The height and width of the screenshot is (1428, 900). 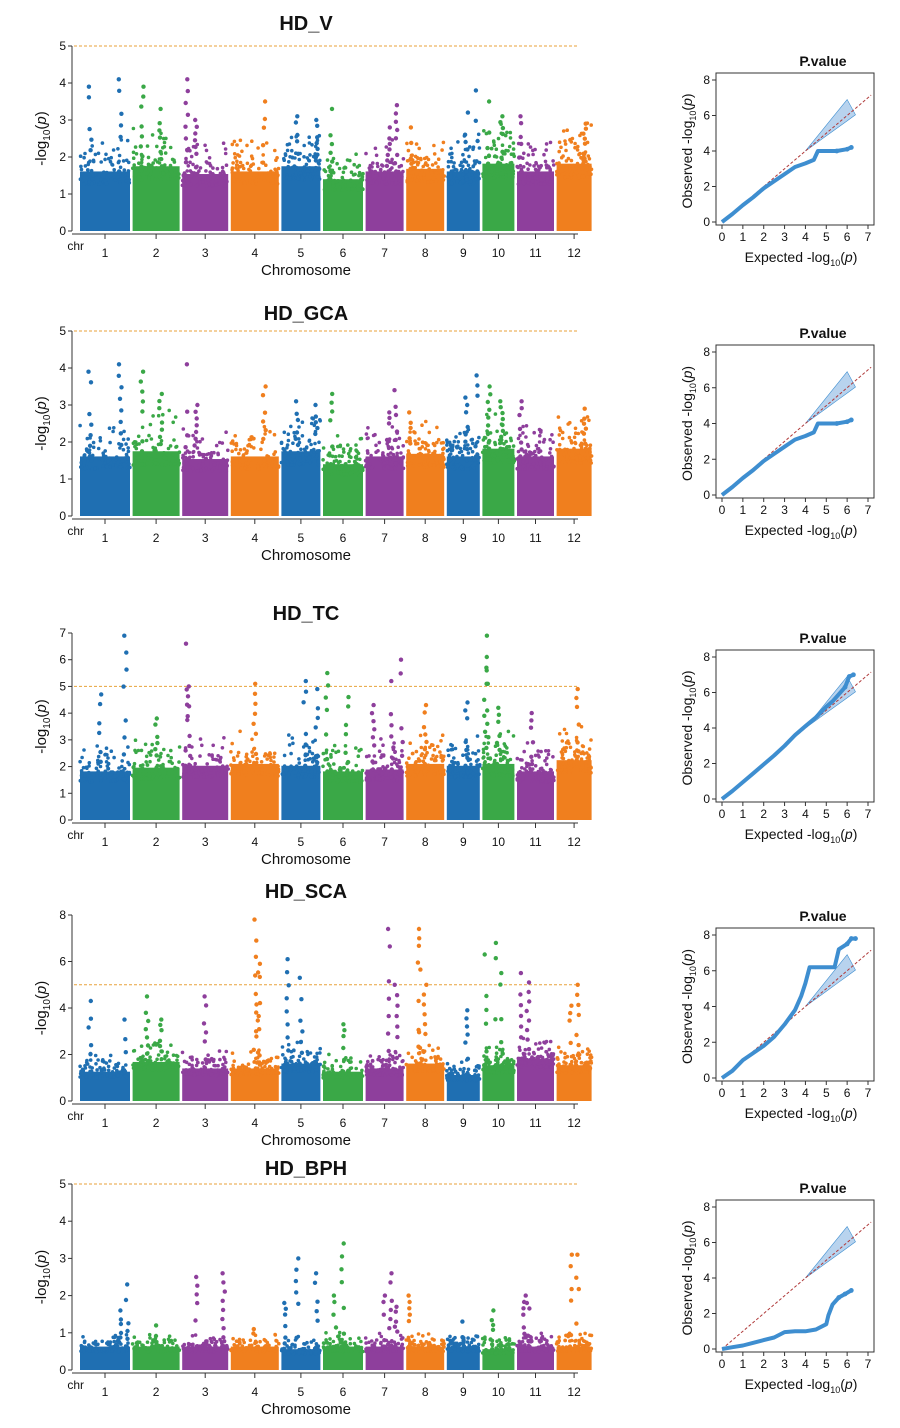 What do you see at coordinates (574, 538) in the screenshot?
I see `chromosome-tick-label: 12` at bounding box center [574, 538].